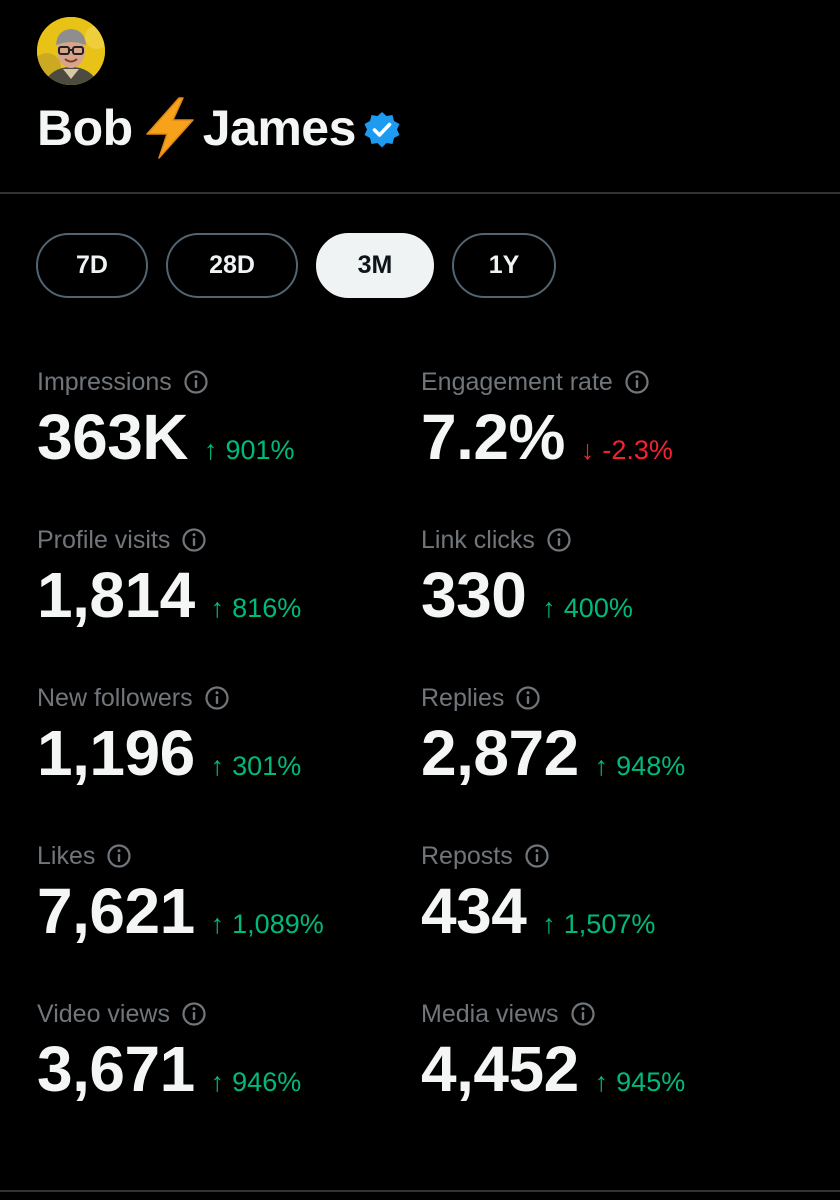  Describe the element at coordinates (116, 911) in the screenshot. I see `metric-value: 7,621` at that location.